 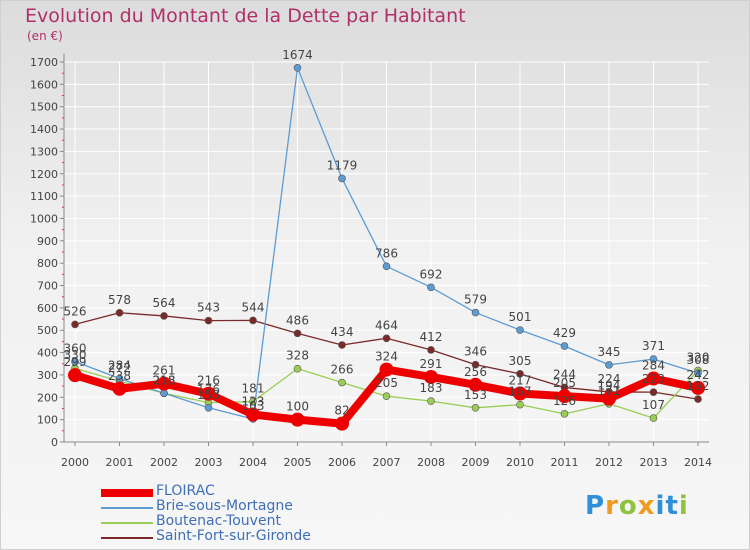 I want to click on data-label: 579, so click(x=475, y=300).